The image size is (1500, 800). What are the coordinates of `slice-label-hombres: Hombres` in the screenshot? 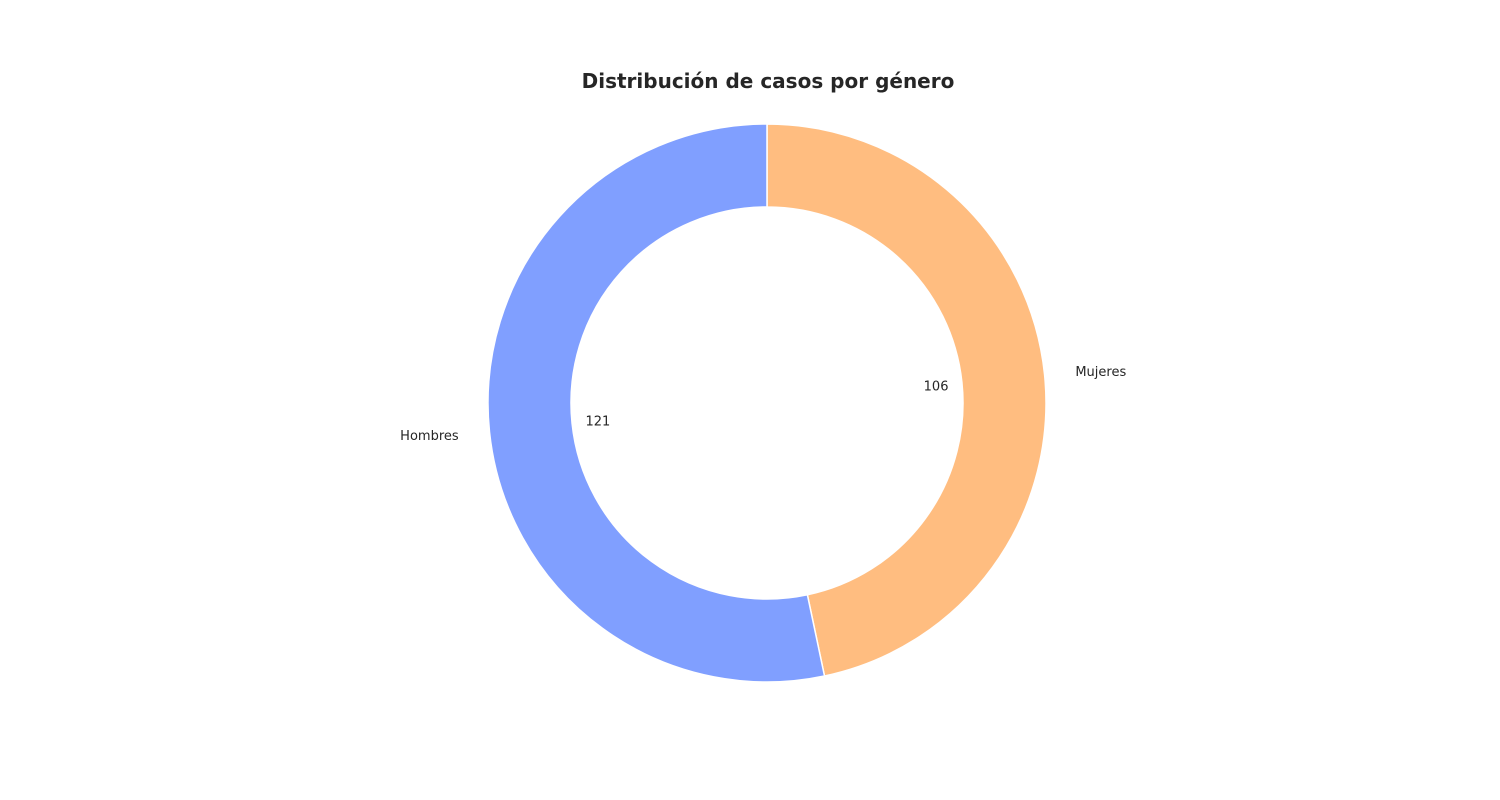 It's located at (429, 436).